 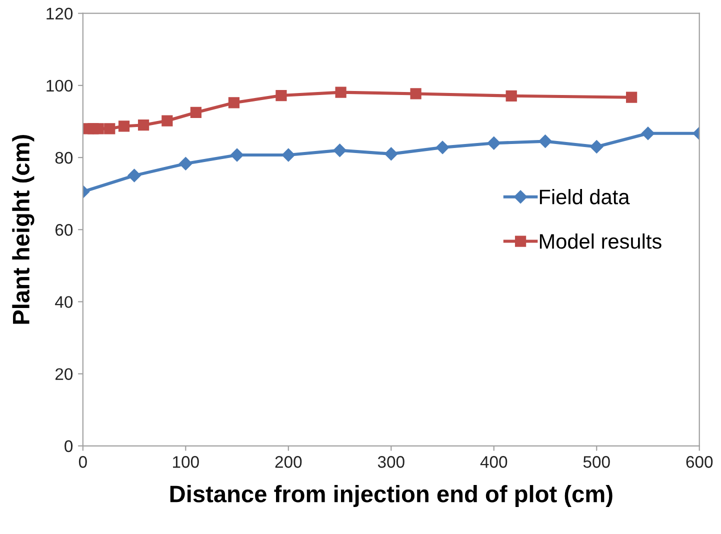 What do you see at coordinates (23, 229) in the screenshot?
I see `y-axis-title: Plant height (cm)` at bounding box center [23, 229].